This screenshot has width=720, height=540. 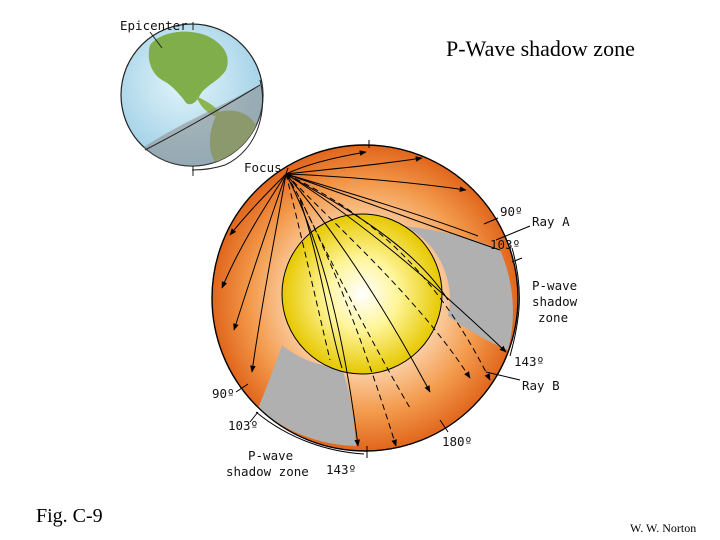 What do you see at coordinates (511, 211) in the screenshot?
I see `angle-90-right-label: 90º` at bounding box center [511, 211].